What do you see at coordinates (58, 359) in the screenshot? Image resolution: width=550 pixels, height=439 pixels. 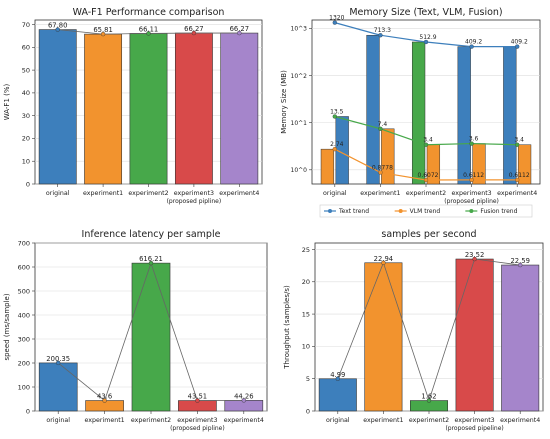 I see `data-label: 200.35` at bounding box center [58, 359].